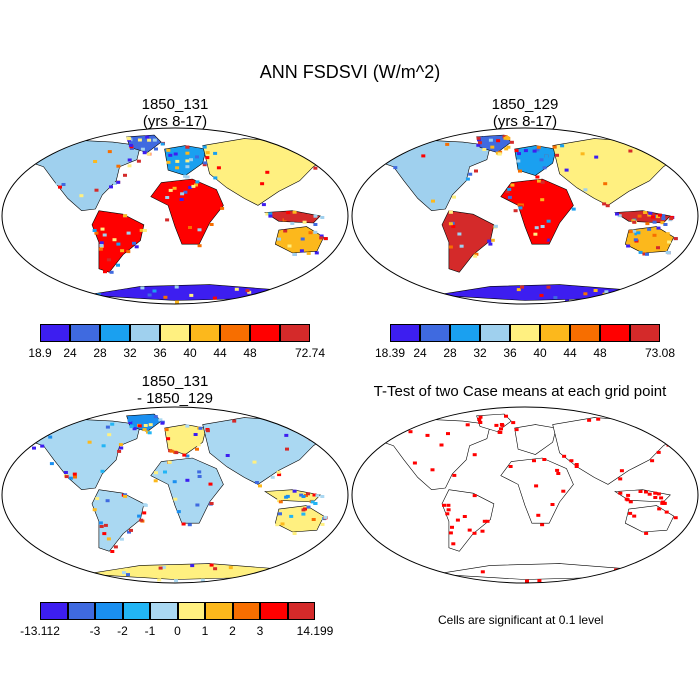  Describe the element at coordinates (390, 353) in the screenshot. I see `colorbar-2-tick-label: 18.39` at that location.